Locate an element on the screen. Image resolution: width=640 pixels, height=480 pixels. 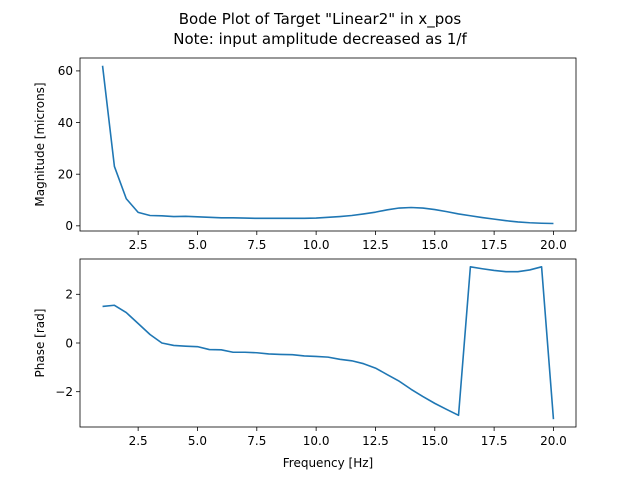
phase-x-tick-label: 12.5 is located at coordinates (375, 441).